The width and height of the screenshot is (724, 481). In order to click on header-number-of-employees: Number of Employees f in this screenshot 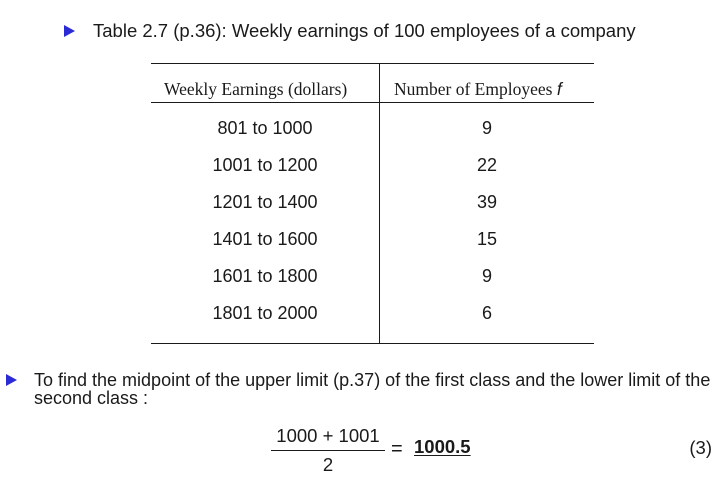, I will do `click(478, 89)`.